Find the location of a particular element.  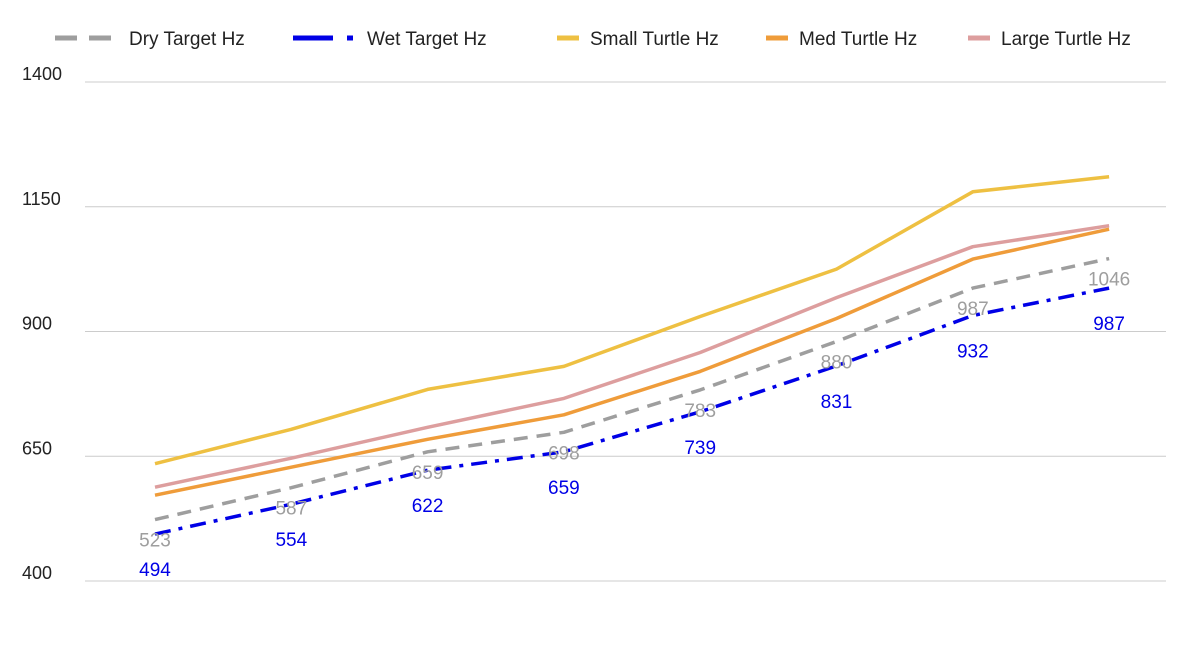

data-label: 622 is located at coordinates (428, 506).